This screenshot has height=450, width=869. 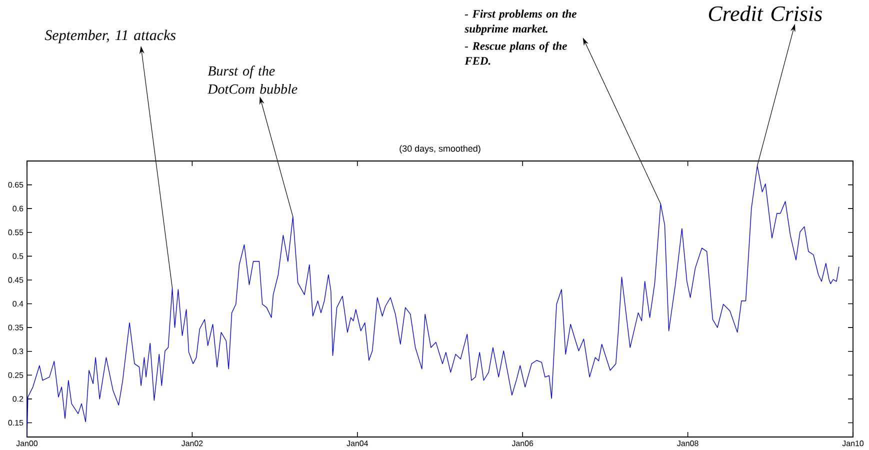 I want to click on annotation: Burst of the DotCom bubble, so click(x=253, y=80).